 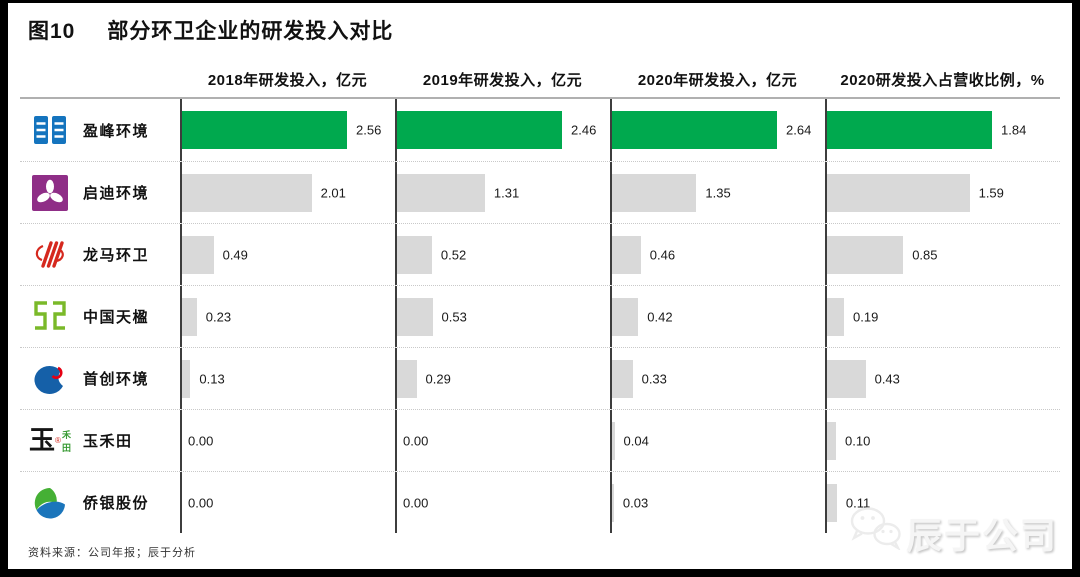 I want to click on company-cell: 首创环境, so click(x=100, y=378).